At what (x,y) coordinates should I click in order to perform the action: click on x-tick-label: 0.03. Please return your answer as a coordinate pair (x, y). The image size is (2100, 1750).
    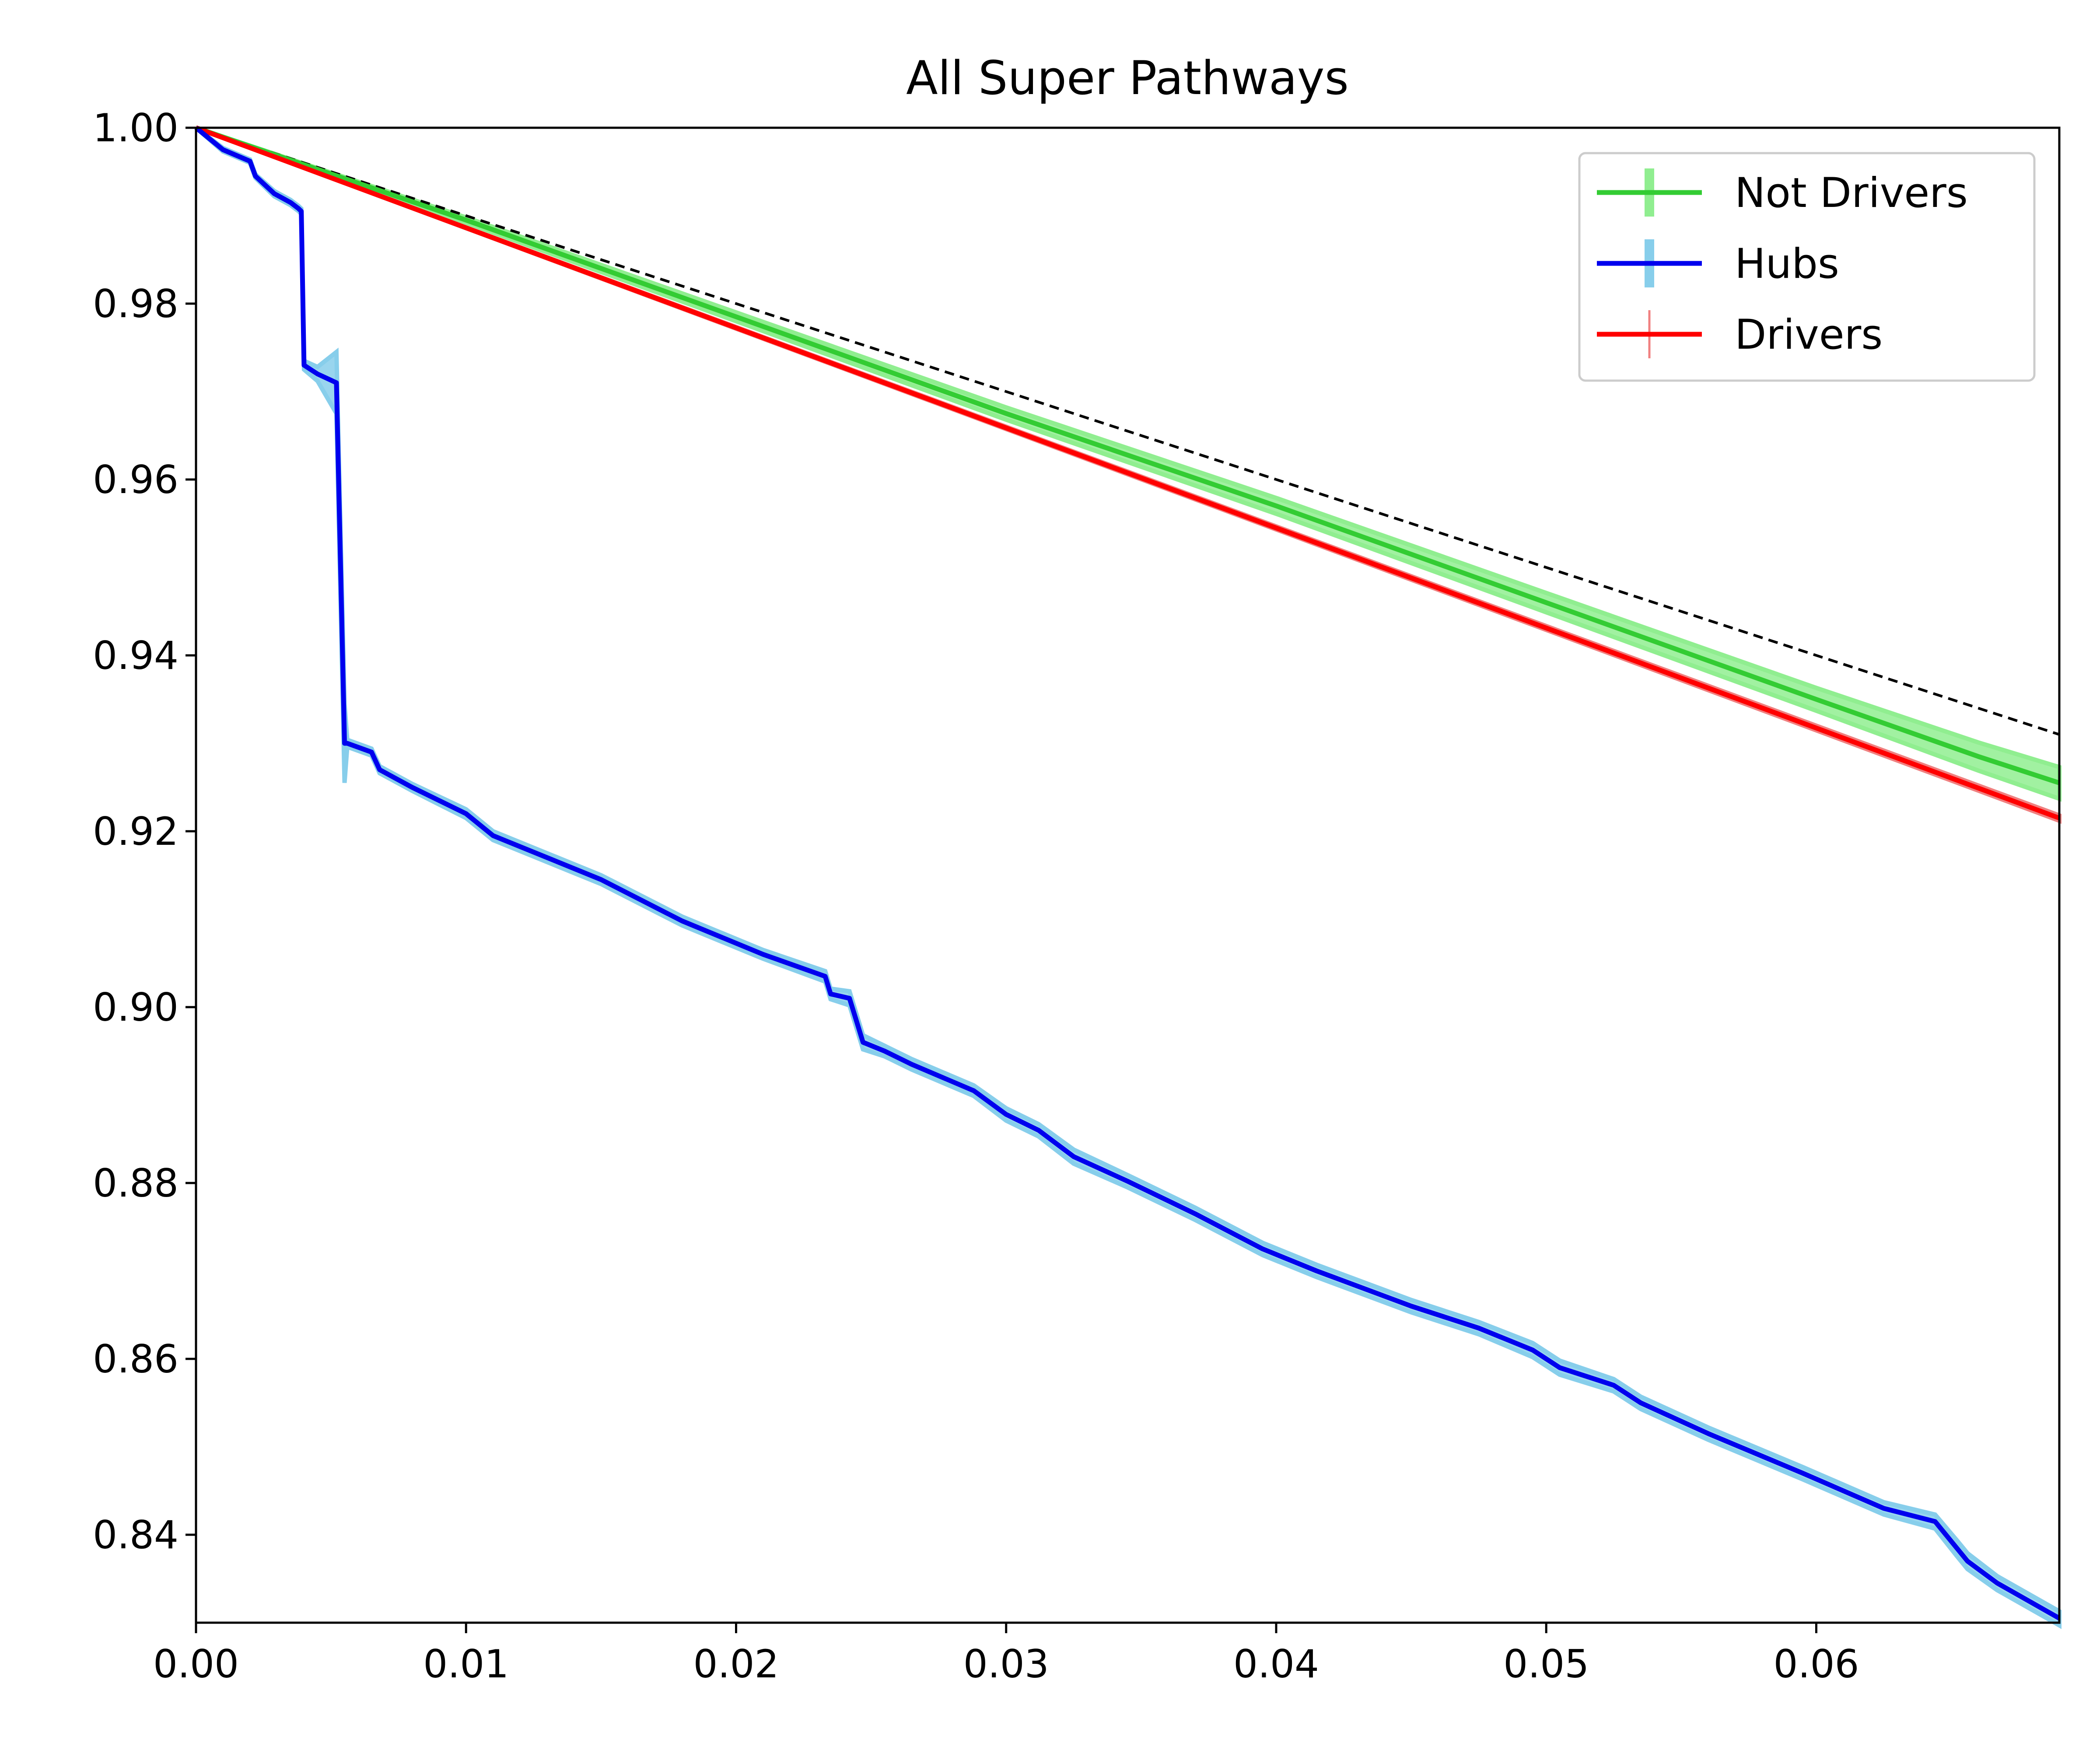
    Looking at the image, I should click on (1006, 1664).